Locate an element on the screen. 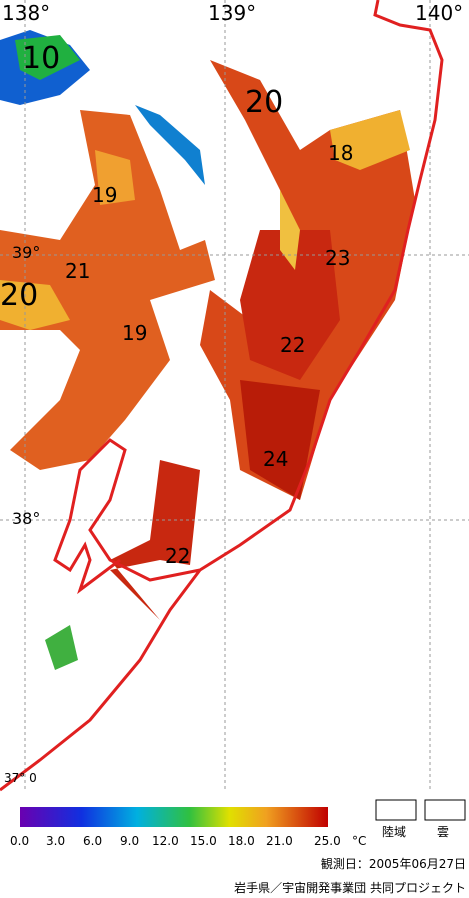  legend-label: 雲 is located at coordinates (443, 832).